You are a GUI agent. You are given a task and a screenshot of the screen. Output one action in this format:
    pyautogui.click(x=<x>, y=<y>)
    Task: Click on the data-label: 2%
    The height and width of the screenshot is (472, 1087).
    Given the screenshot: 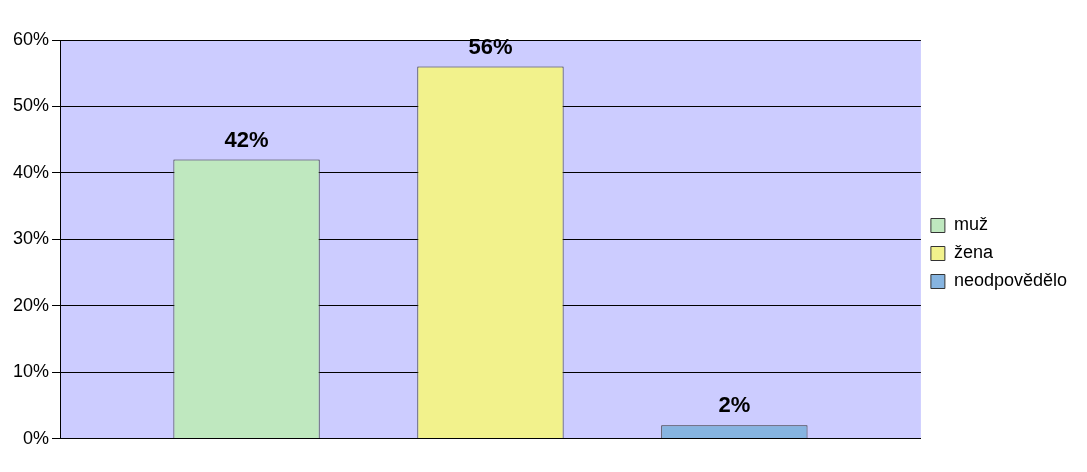 What is the action you would take?
    pyautogui.click(x=734, y=405)
    